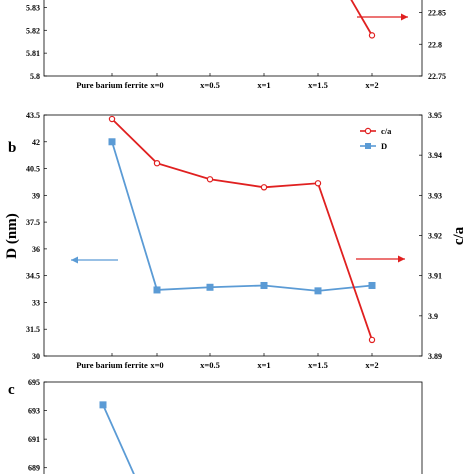 The image size is (474, 474). What do you see at coordinates (12, 235) in the screenshot?
I see `panel-b-left-axis-title: D (nm)` at bounding box center [12, 235].